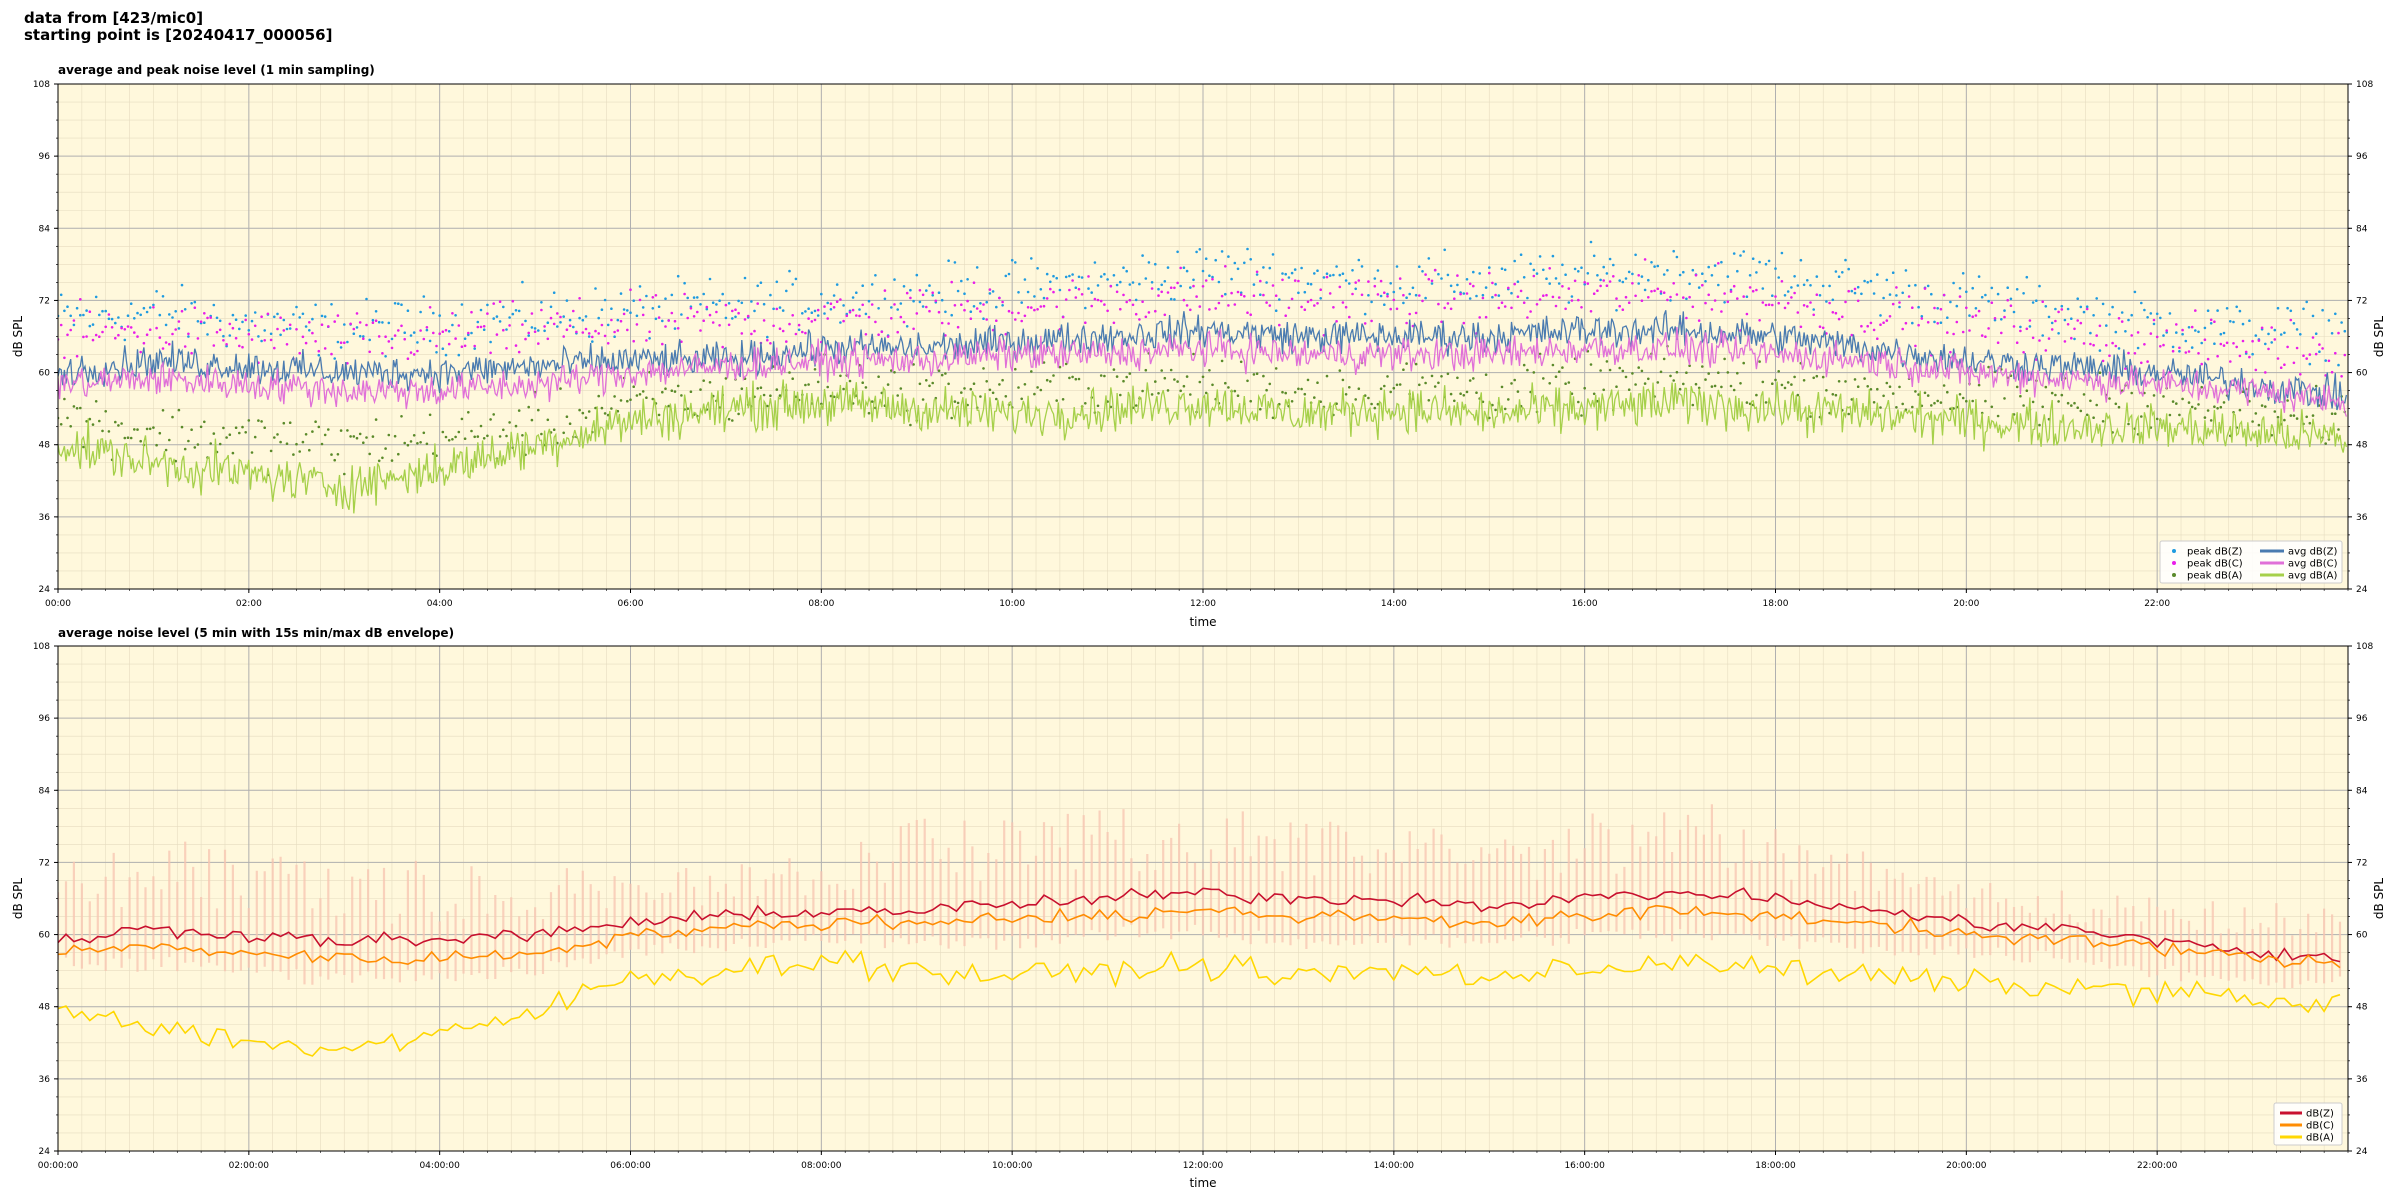 Image resolution: width=2400 pixels, height=1200 pixels. What do you see at coordinates (249, 1166) in the screenshot?
I see `x-tick-label: 02:00:00` at bounding box center [249, 1166].